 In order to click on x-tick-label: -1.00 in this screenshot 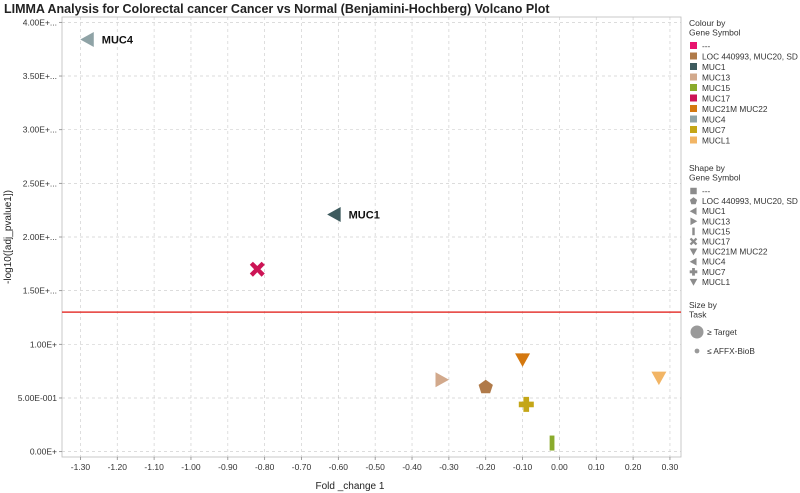, I will do `click(191, 467)`.